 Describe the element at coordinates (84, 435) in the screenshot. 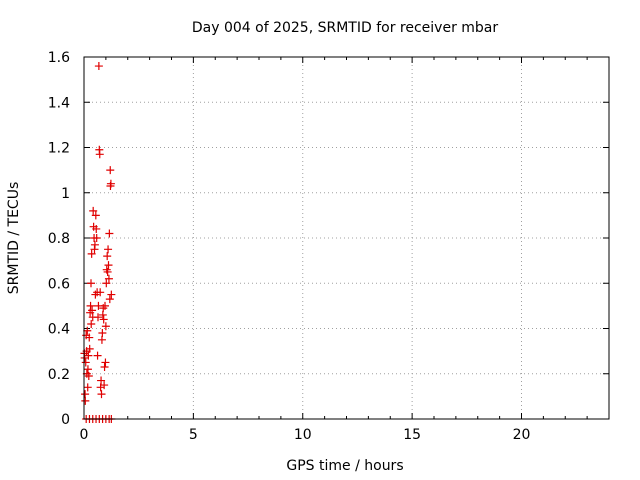

I see `x-tick-label: 0` at that location.